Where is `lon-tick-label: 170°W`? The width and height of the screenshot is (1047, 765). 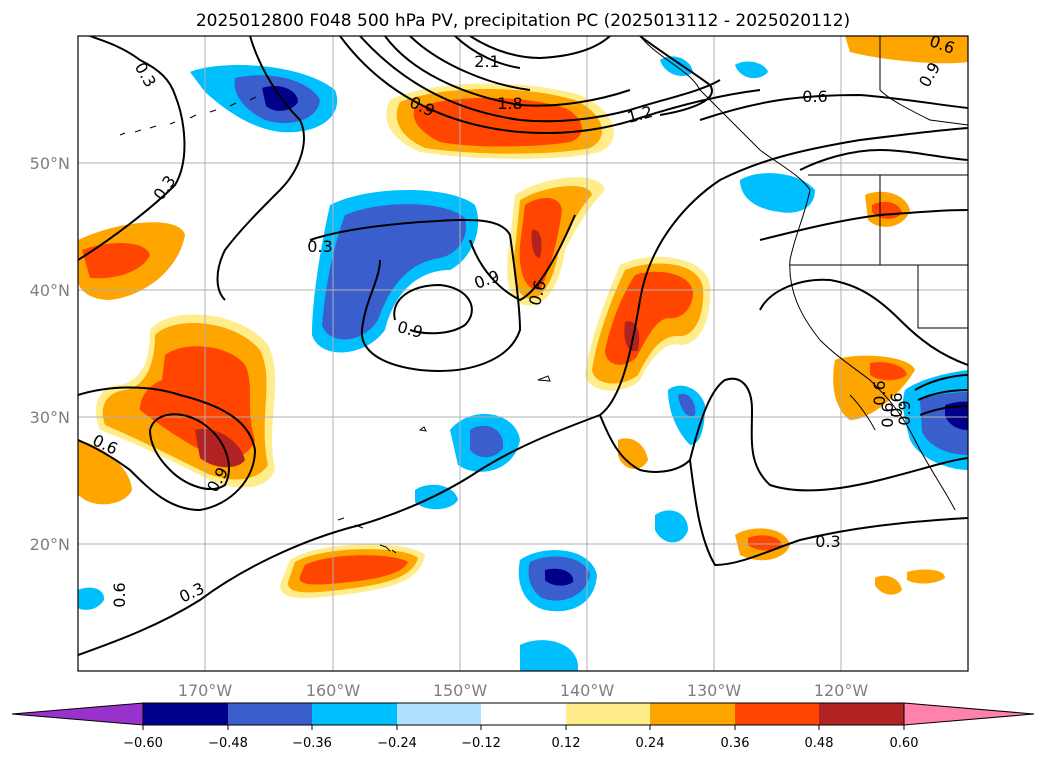 lon-tick-label: 170°W is located at coordinates (205, 690).